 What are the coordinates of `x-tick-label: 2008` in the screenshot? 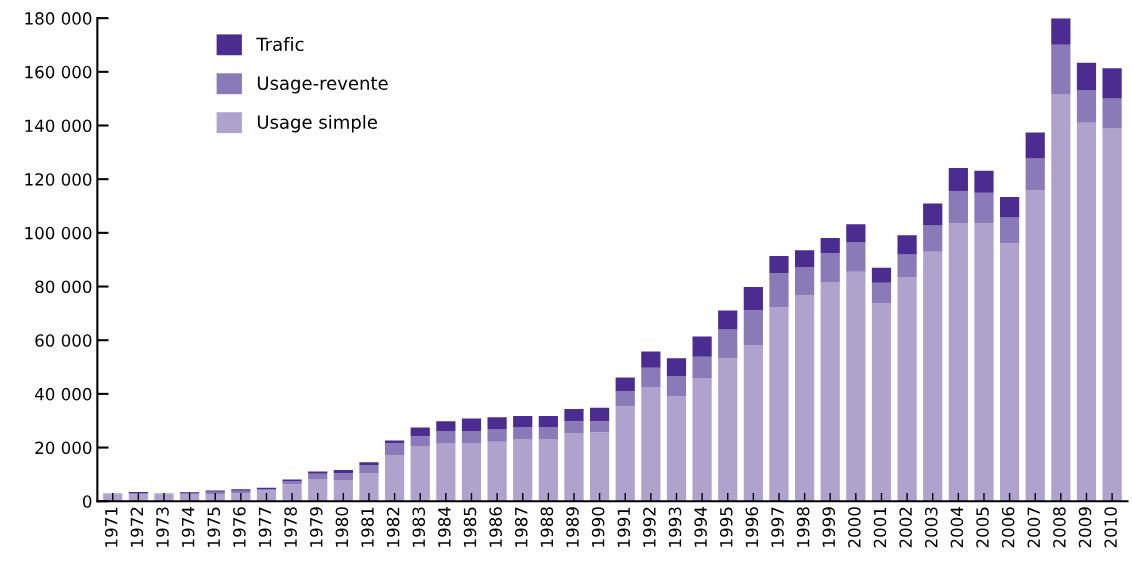 It's located at (1059, 527).